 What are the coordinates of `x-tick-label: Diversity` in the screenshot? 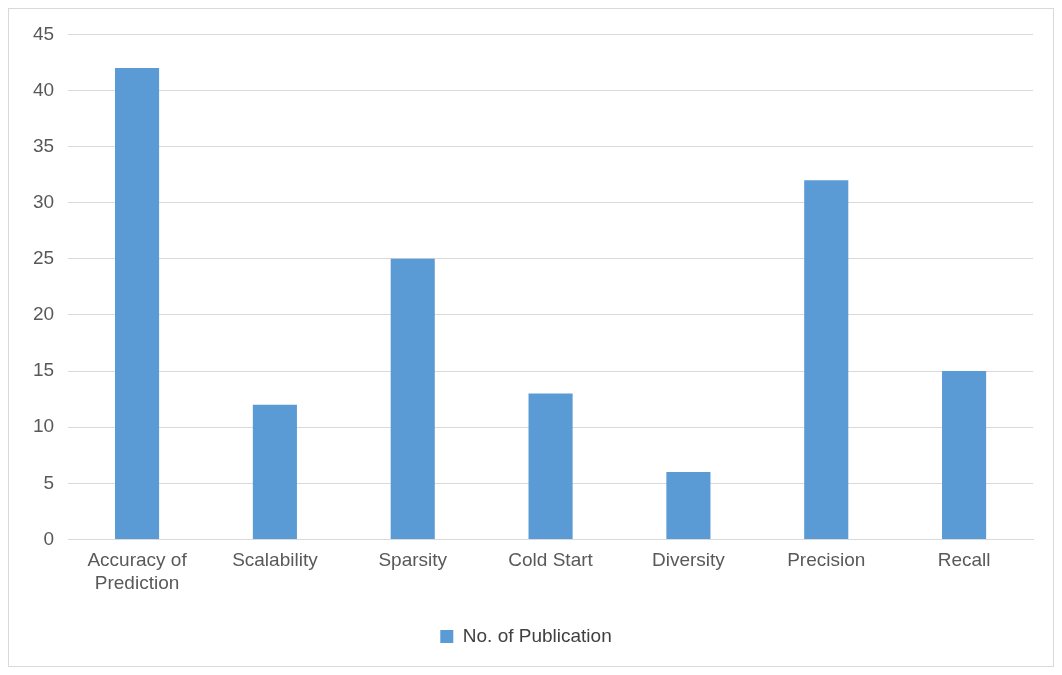 It's located at (688, 560).